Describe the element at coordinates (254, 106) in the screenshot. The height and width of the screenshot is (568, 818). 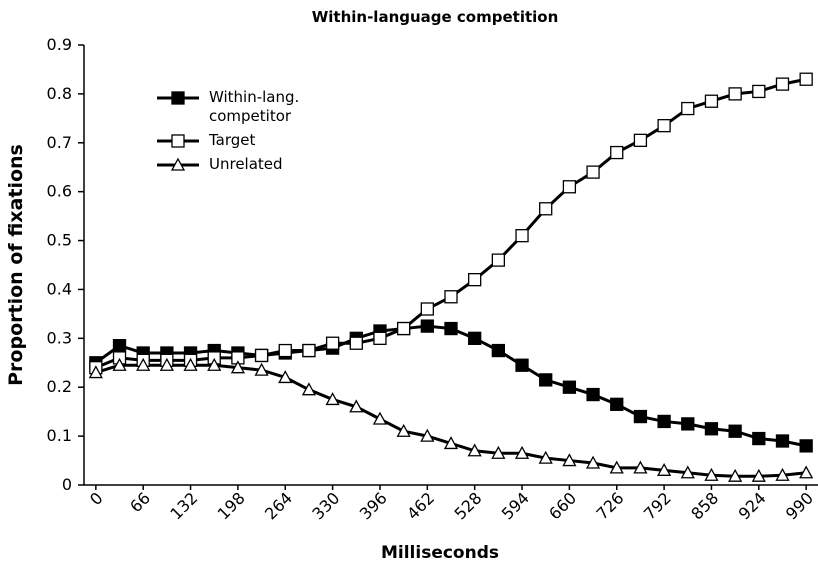
I see `legend-label: Within-lang. competitor` at that location.